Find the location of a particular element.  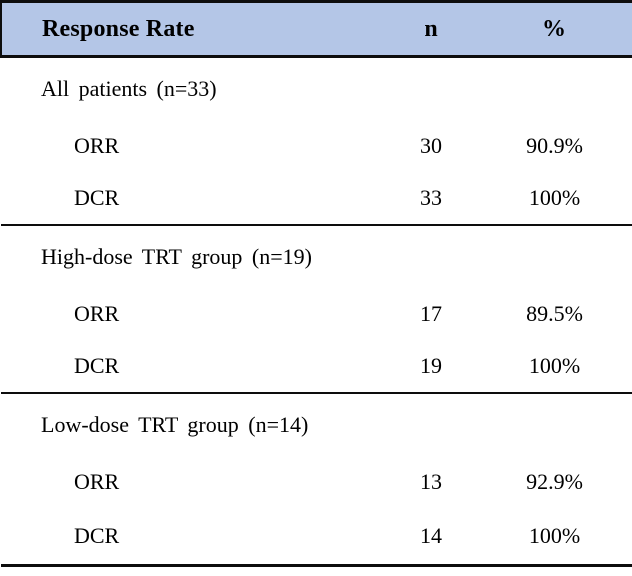

section-title-text: High-dose TRT group (n=19) is located at coordinates (176, 256).